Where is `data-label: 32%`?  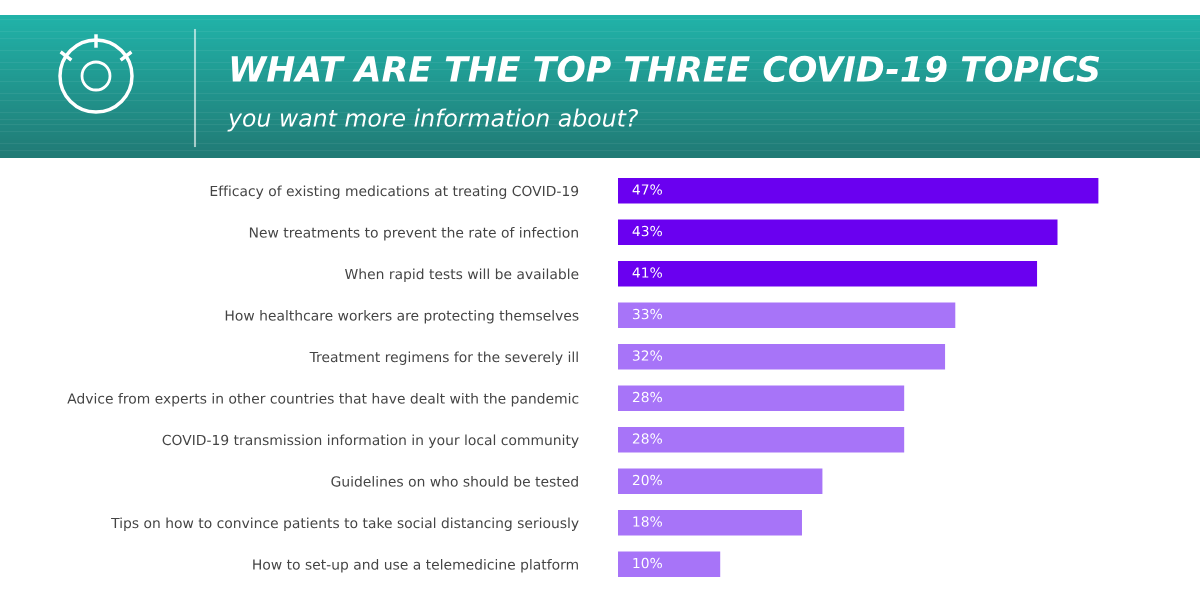 data-label: 32% is located at coordinates (647, 355).